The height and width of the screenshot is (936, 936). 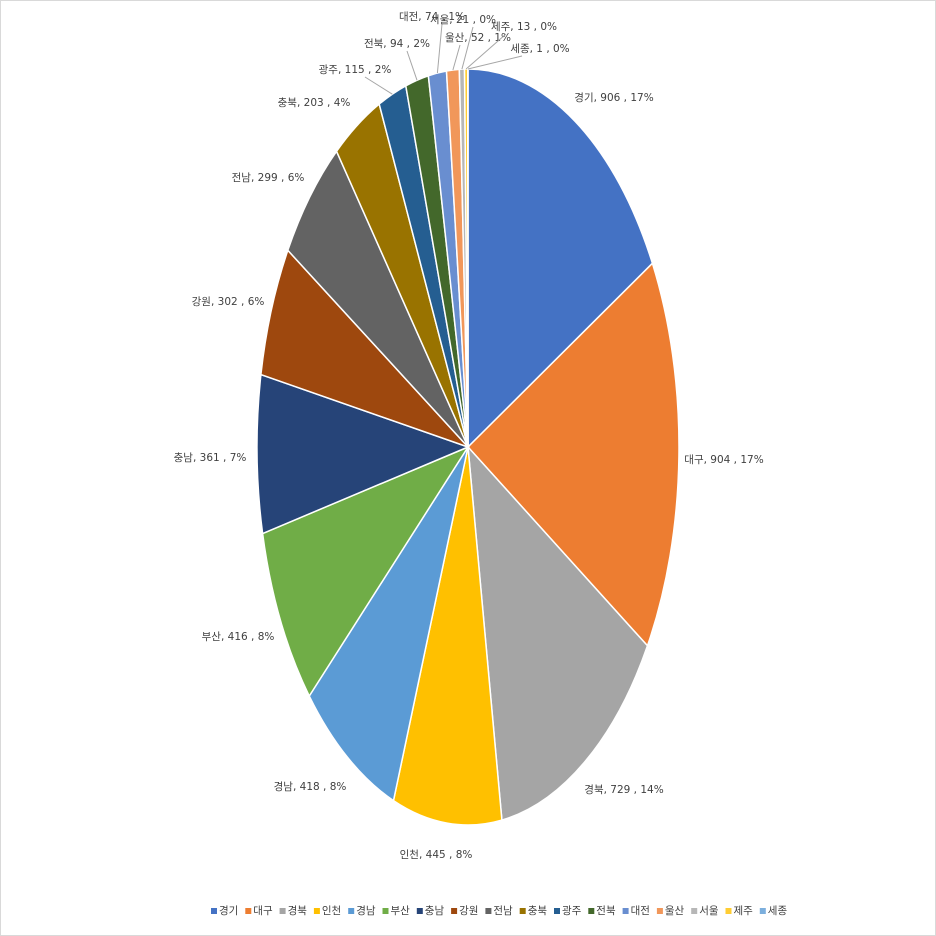 What do you see at coordinates (503, 911) in the screenshot?
I see `legend-label: 전남` at bounding box center [503, 911].